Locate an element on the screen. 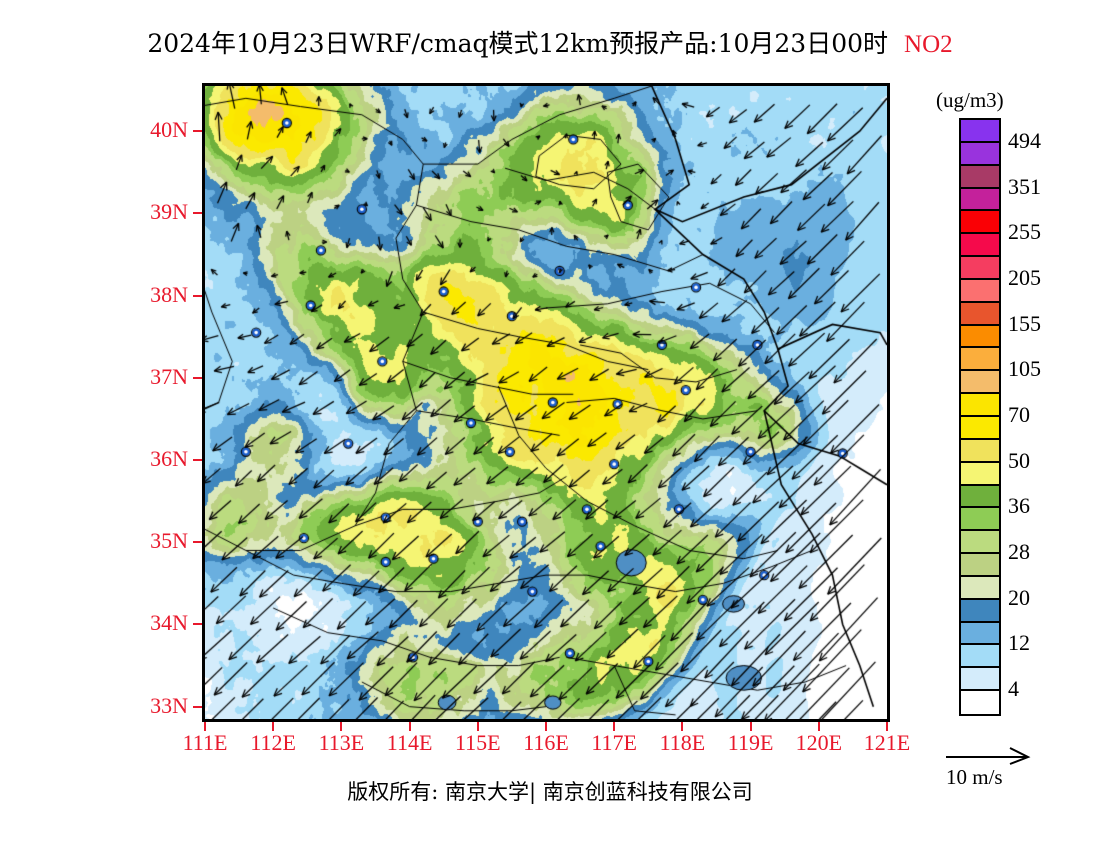 Image resolution: width=1100 pixels, height=850 pixels. colorbar-tick-label: 105 is located at coordinates (1024, 369).